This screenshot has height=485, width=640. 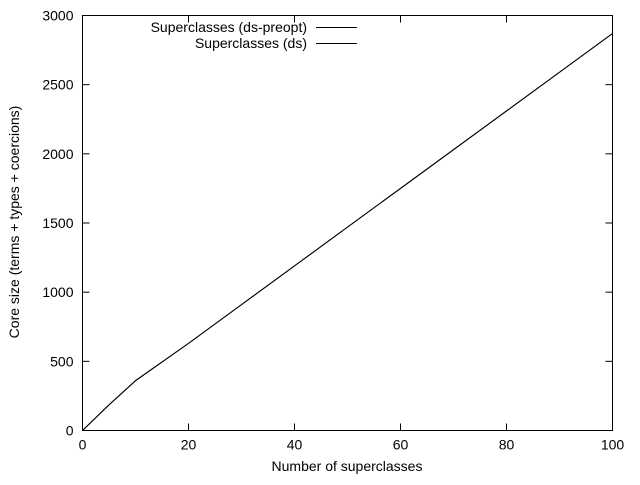 What do you see at coordinates (57, 223) in the screenshot?
I see `y-tick-label: 1500` at bounding box center [57, 223].